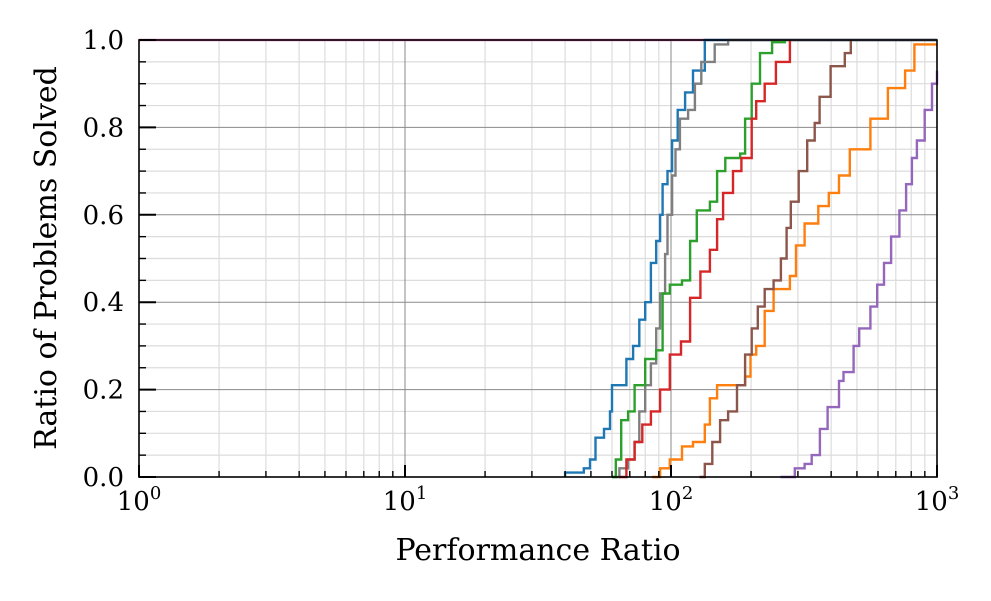  What do you see at coordinates (537, 550) in the screenshot?
I see `x-axis-title: Performance Ratio` at bounding box center [537, 550].